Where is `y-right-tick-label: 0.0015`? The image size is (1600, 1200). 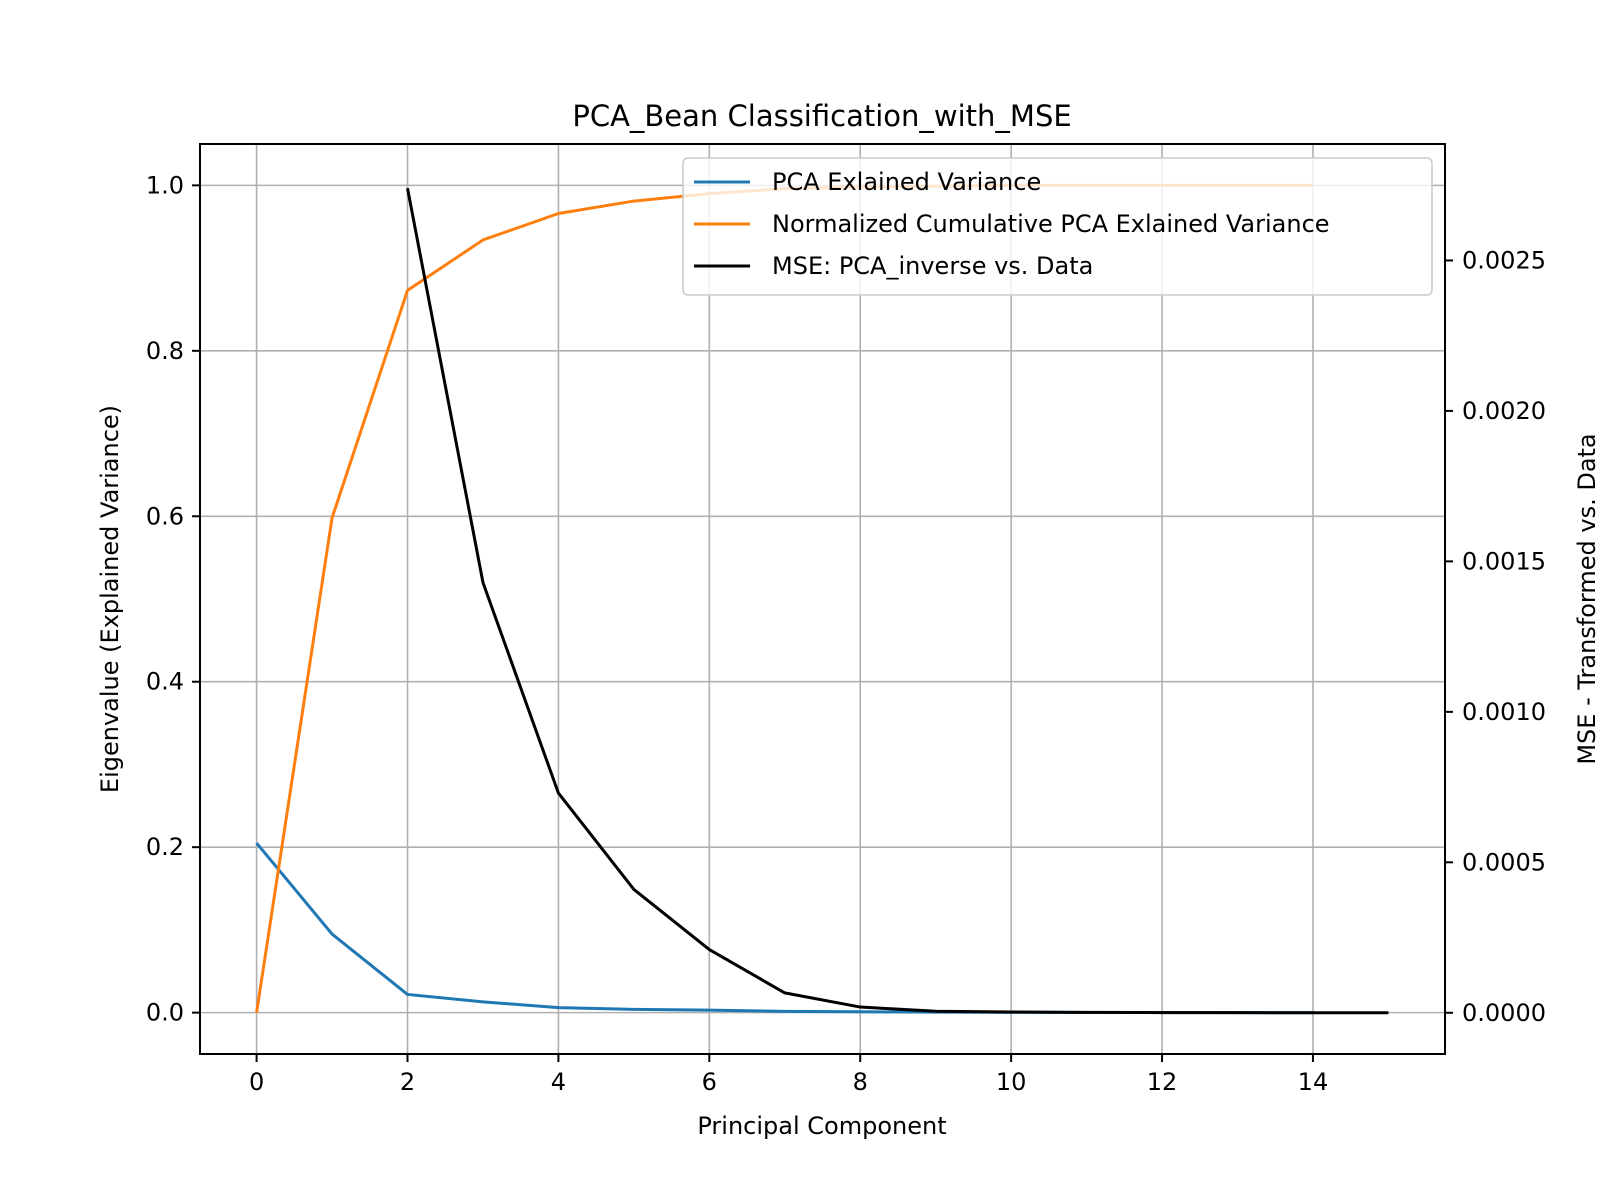 y-right-tick-label: 0.0015 is located at coordinates (1504, 561).